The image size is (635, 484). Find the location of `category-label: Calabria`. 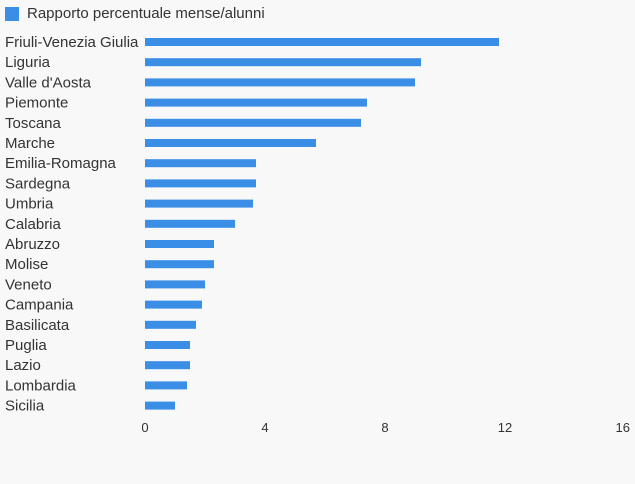

category-label: Calabria is located at coordinates (33, 224).